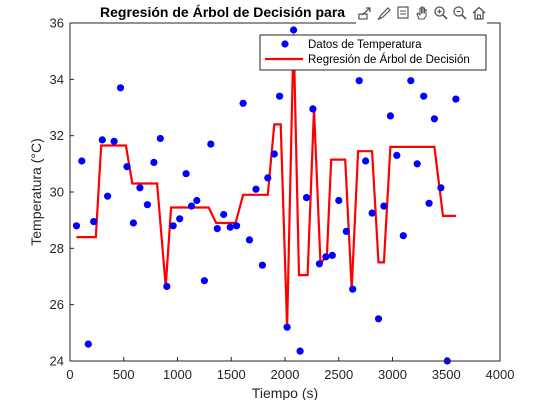  What do you see at coordinates (338, 374) in the screenshot?
I see `x-tick-label: 2500` at bounding box center [338, 374].